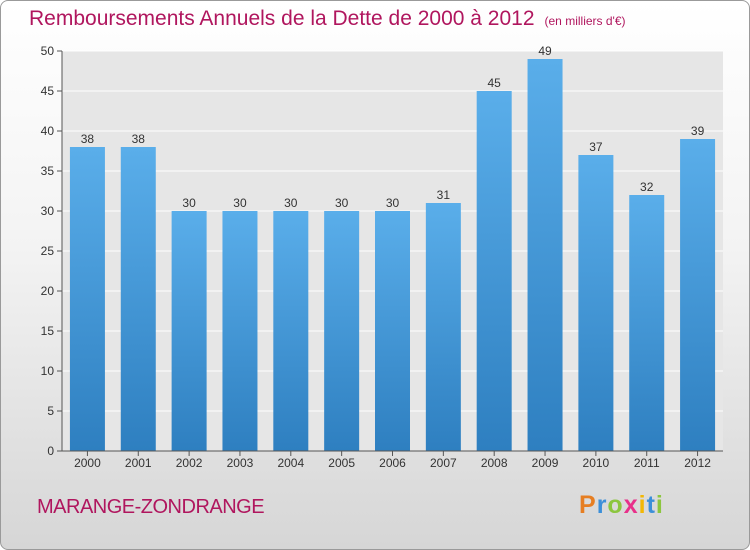 This screenshot has height=550, width=750. I want to click on x-tick-label: 2011, so click(647, 463).